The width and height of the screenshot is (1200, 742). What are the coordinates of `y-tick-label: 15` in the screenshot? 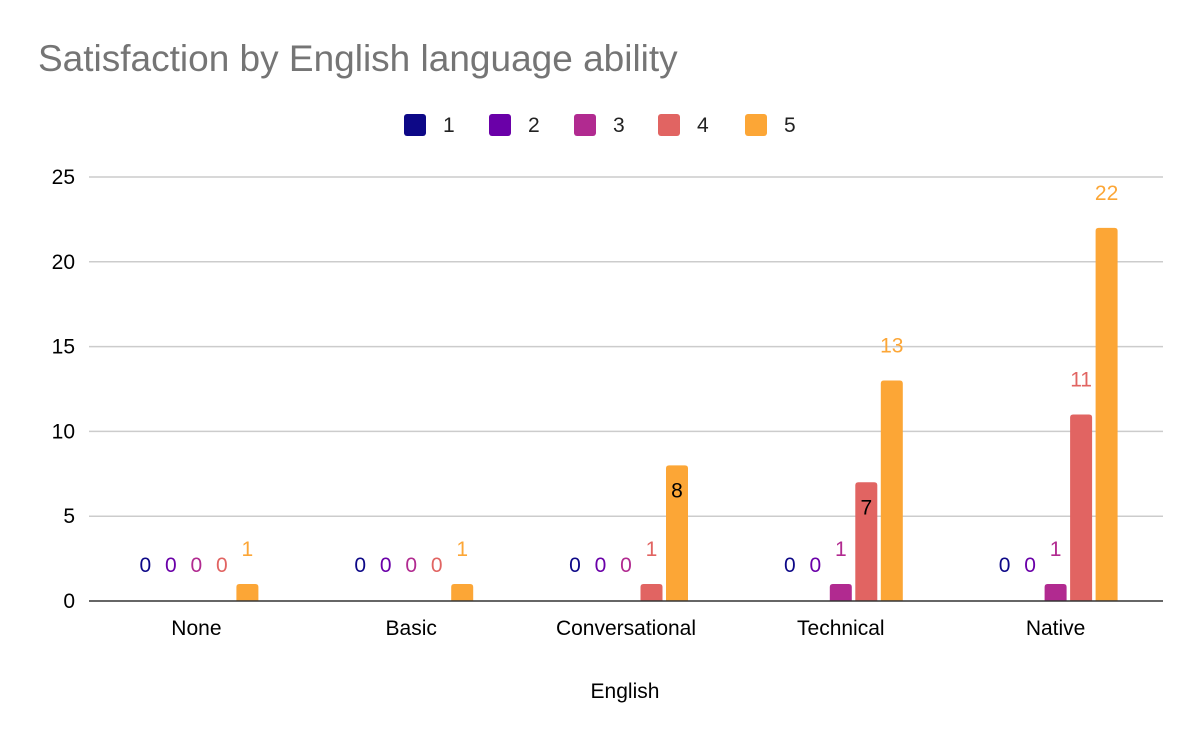 It's located at (63, 347).